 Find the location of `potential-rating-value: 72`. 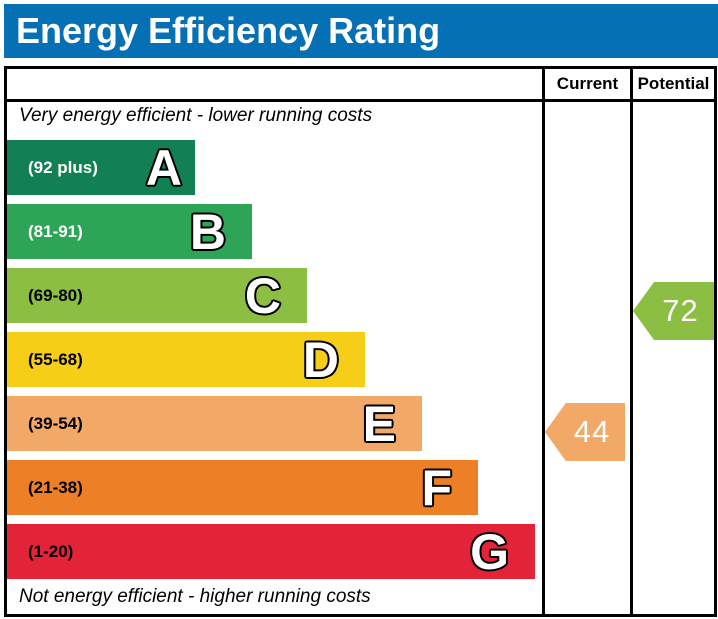

potential-rating-value: 72 is located at coordinates (680, 310).